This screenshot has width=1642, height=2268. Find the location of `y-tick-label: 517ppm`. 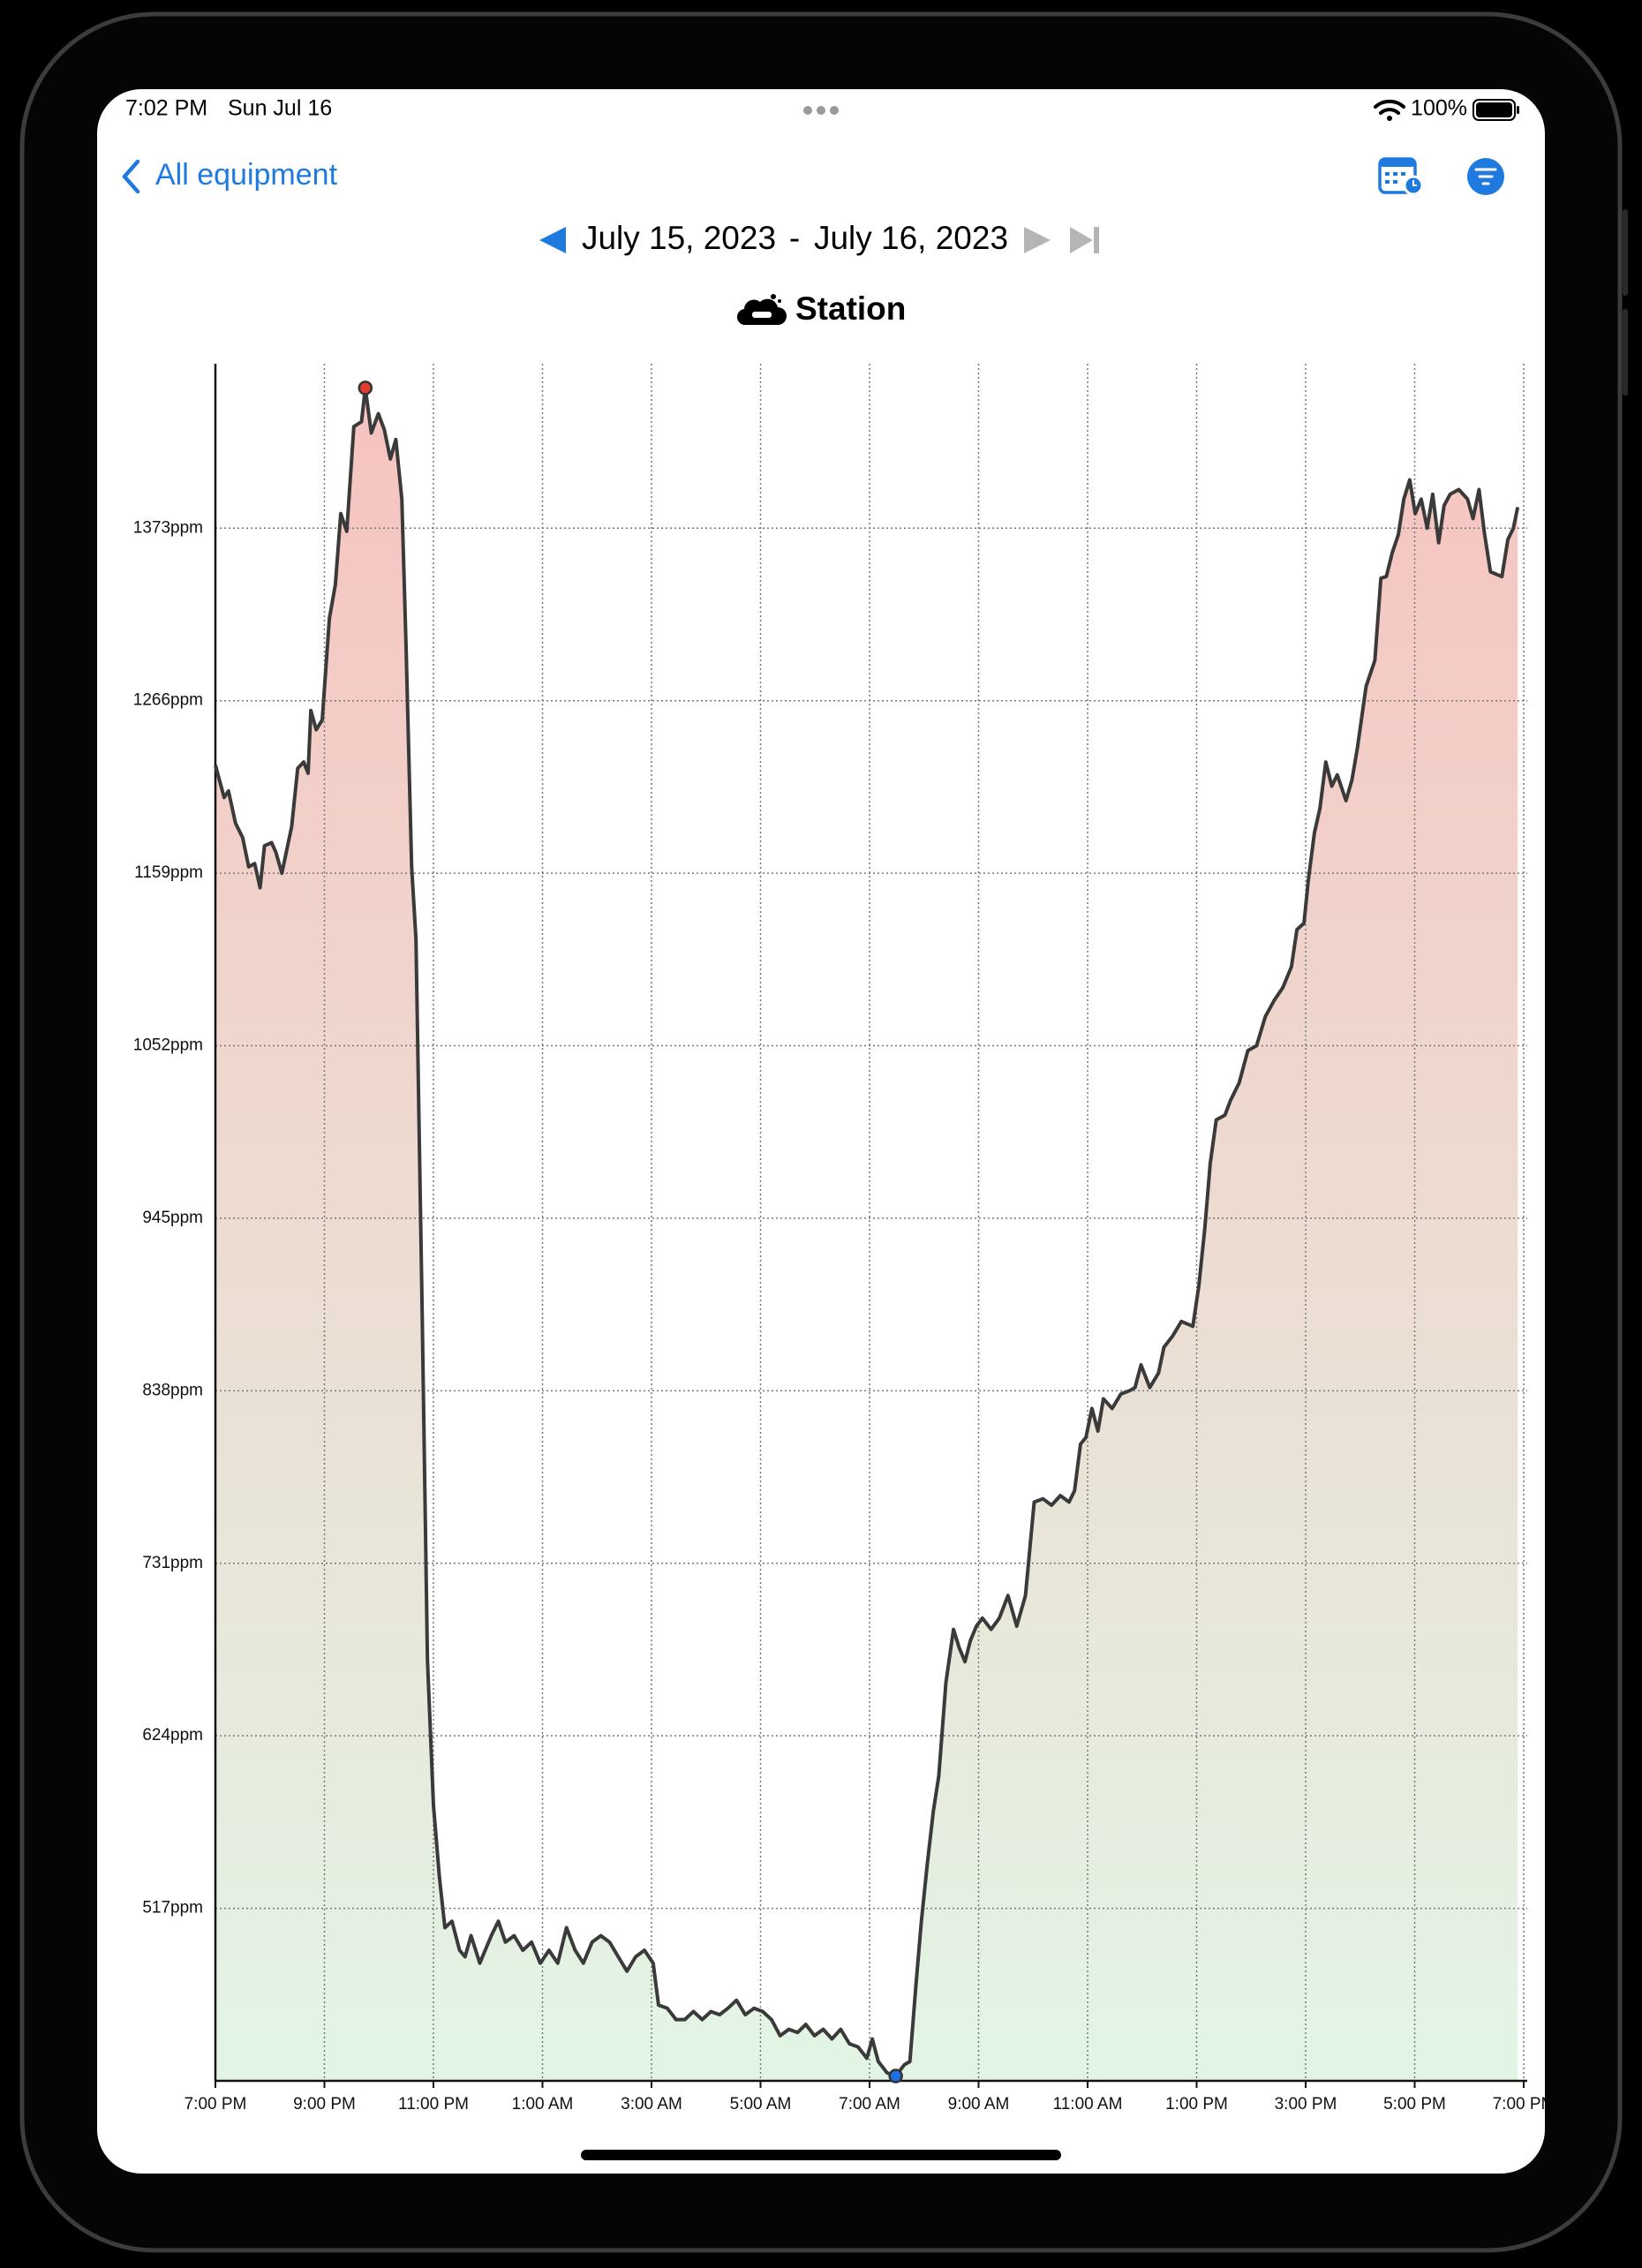

y-tick-label: 517ppm is located at coordinates (172, 1909).